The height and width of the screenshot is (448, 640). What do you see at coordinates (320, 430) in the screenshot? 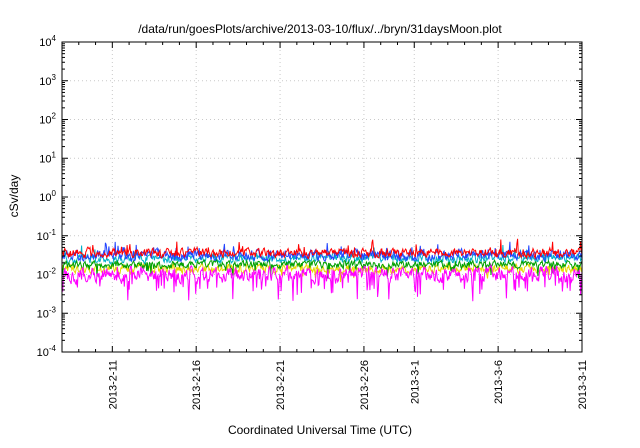
I see `x-axis-label: Coordinated Universal Time (UTC)` at bounding box center [320, 430].